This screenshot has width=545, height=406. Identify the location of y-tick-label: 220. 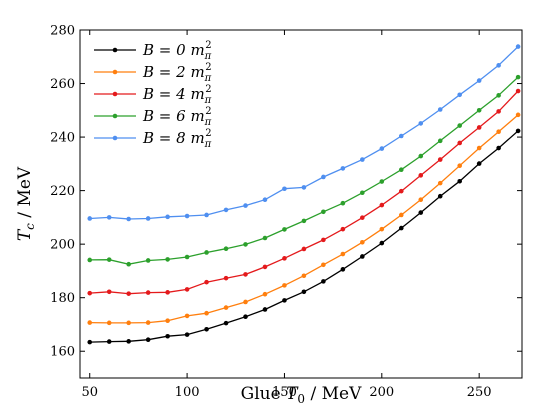
(62, 191).